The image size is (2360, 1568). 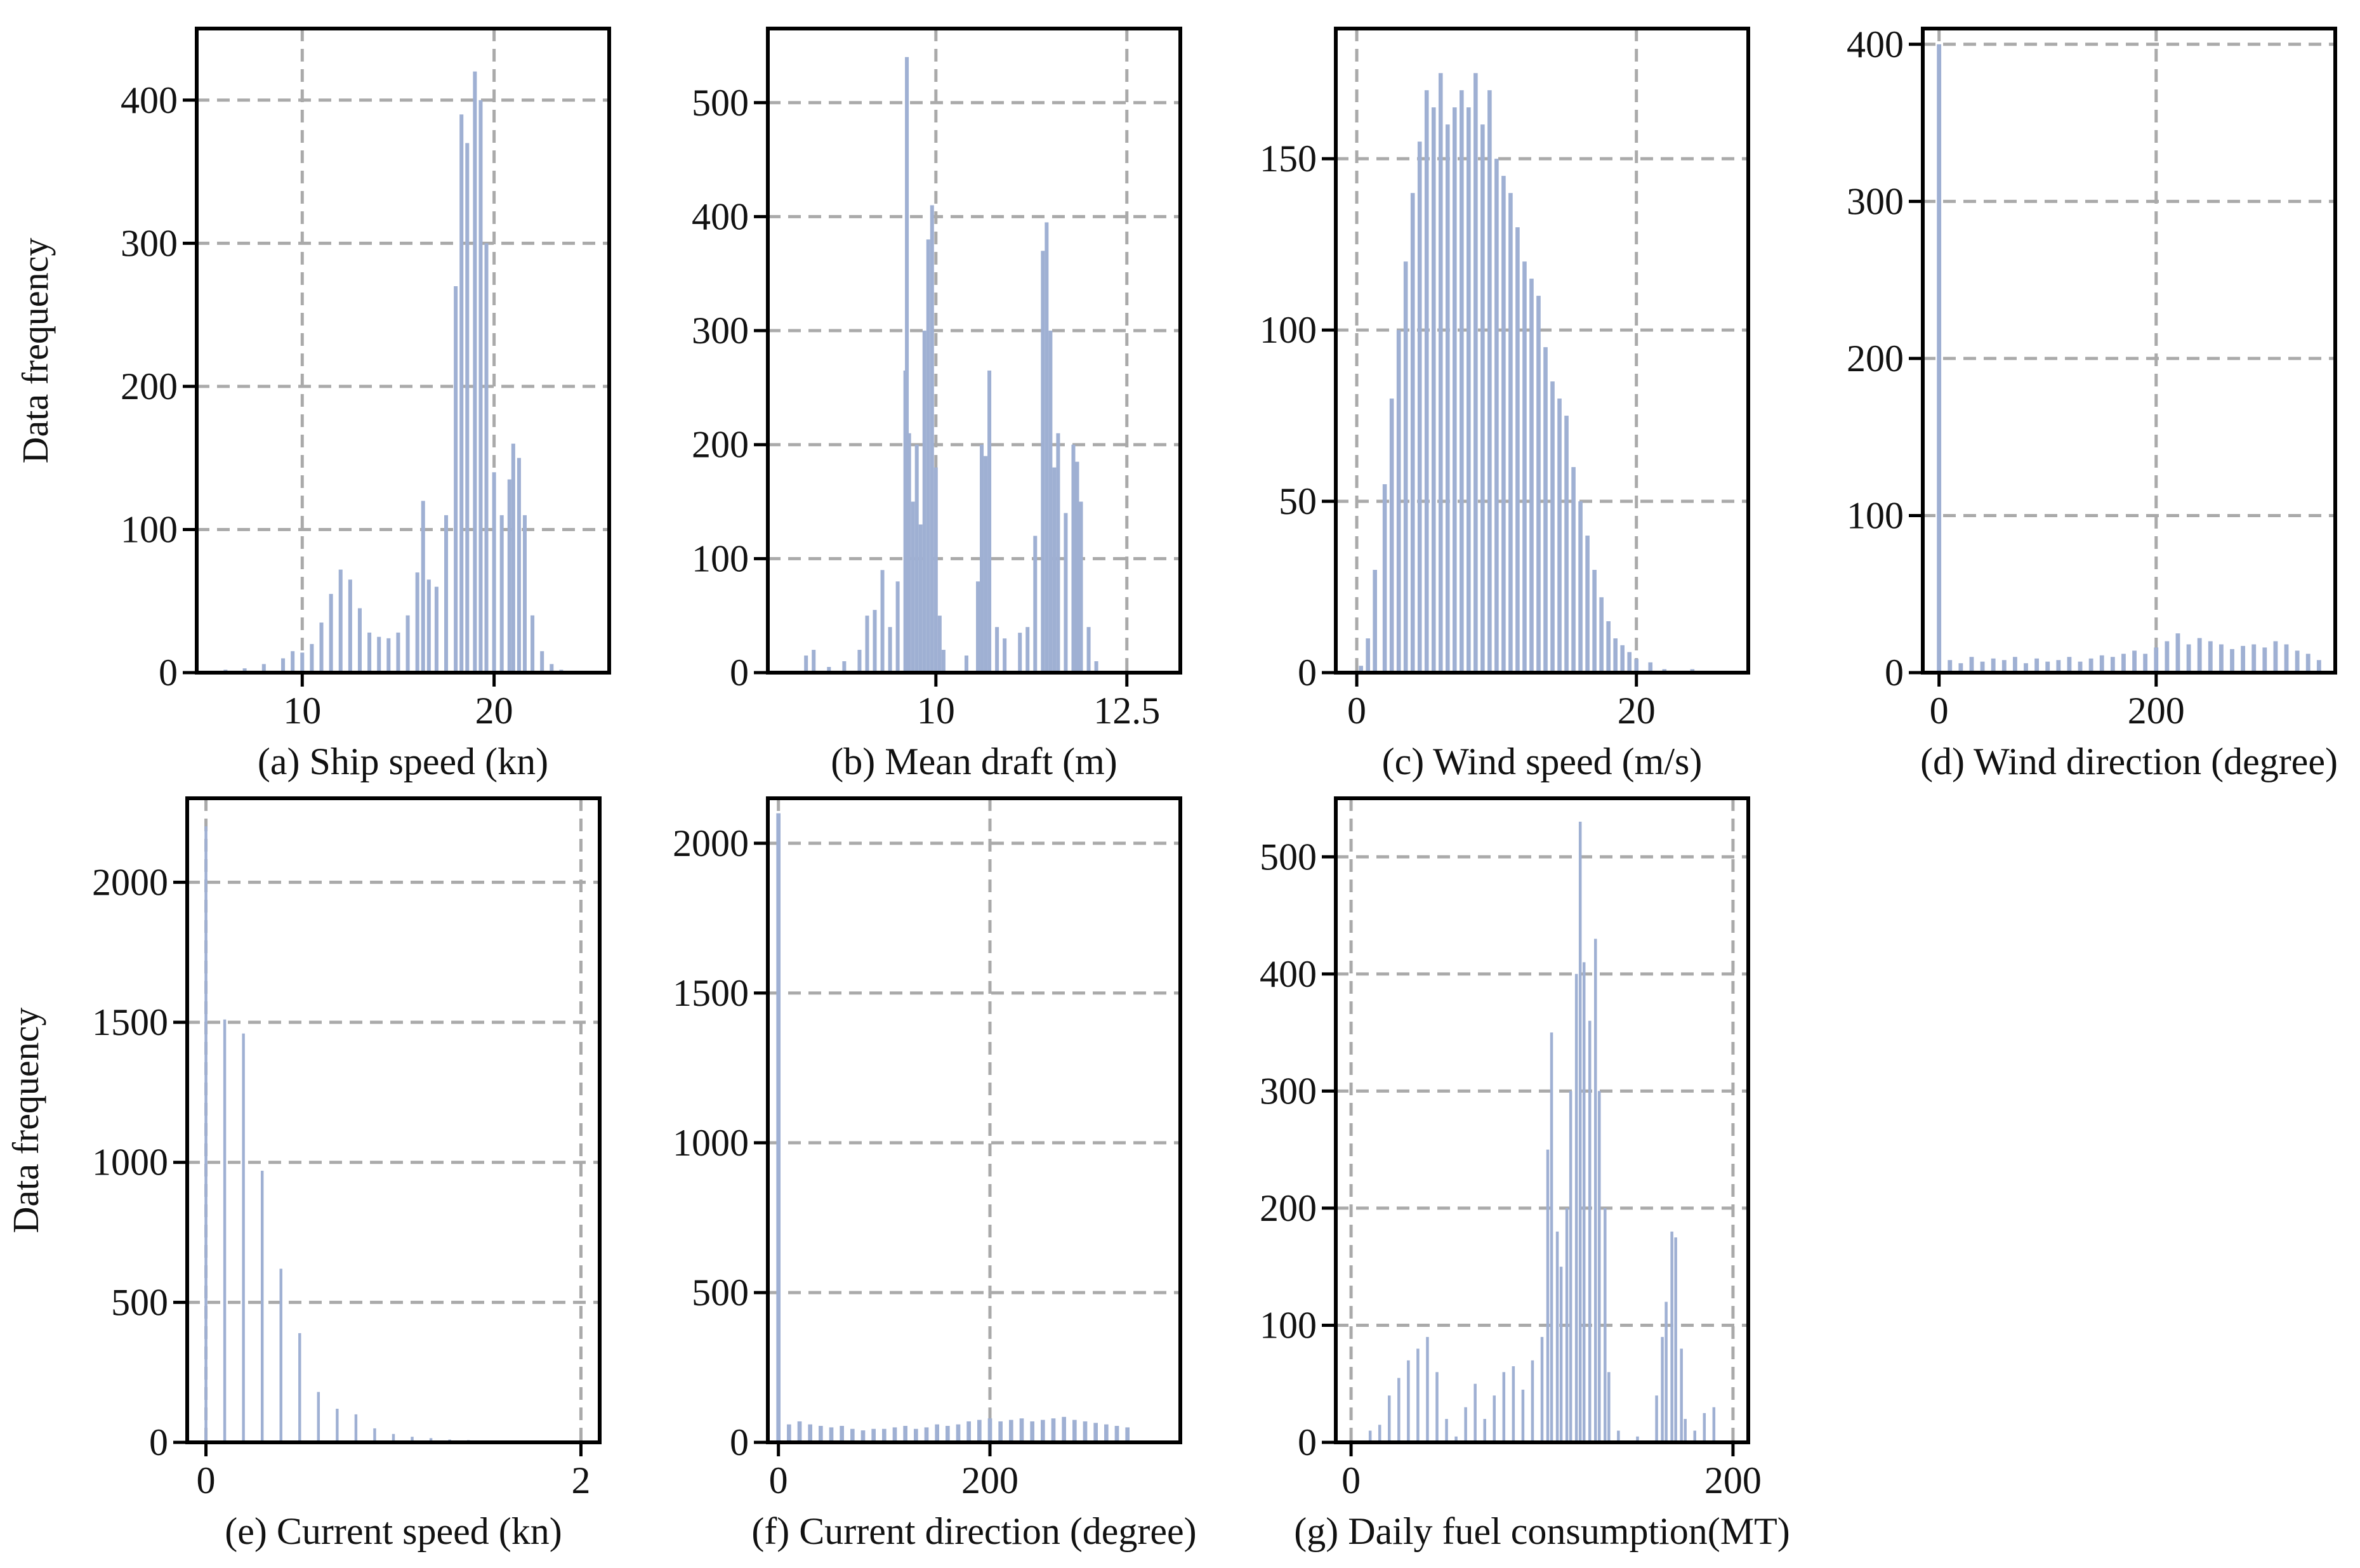 What do you see at coordinates (35, 351) in the screenshot?
I see `y-axis-label: Data frequency` at bounding box center [35, 351].